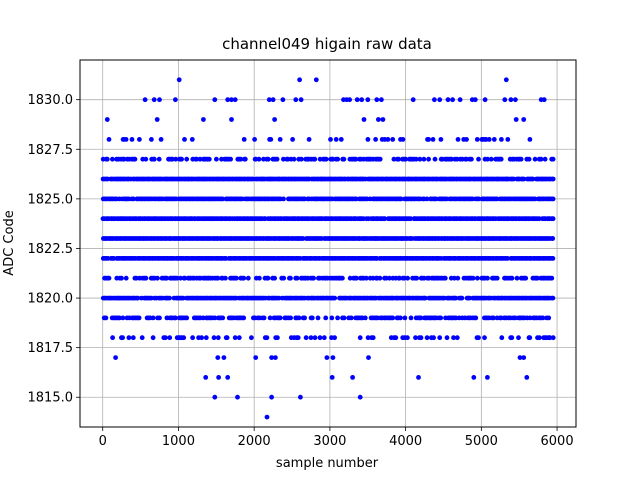 The image size is (640, 480). Describe the element at coordinates (51, 249) in the screenshot. I see `y-tick-label: 1822.5` at that location.